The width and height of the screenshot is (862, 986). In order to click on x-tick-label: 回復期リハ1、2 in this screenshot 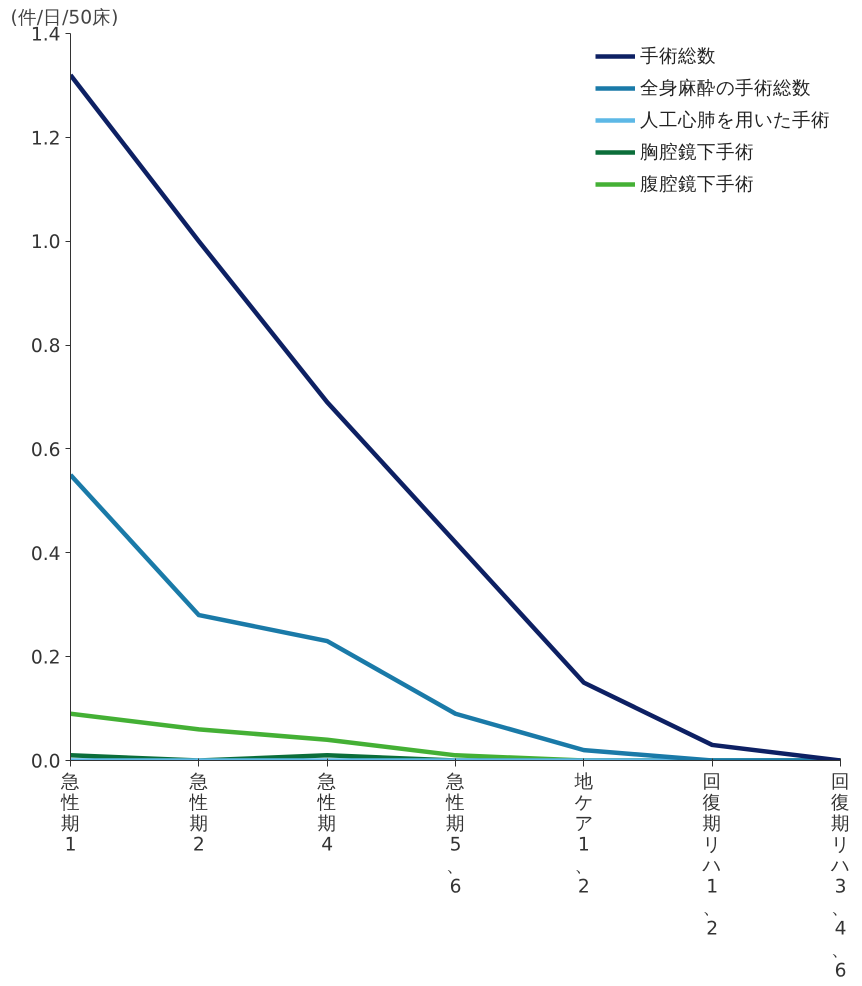, I will do `click(712, 856)`.